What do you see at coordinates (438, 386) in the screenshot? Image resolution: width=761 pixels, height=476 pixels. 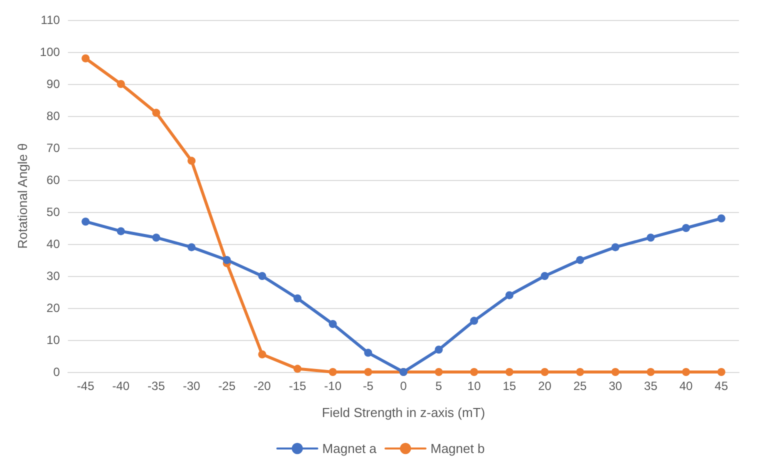 I see `x-tick-label: 5` at bounding box center [438, 386].